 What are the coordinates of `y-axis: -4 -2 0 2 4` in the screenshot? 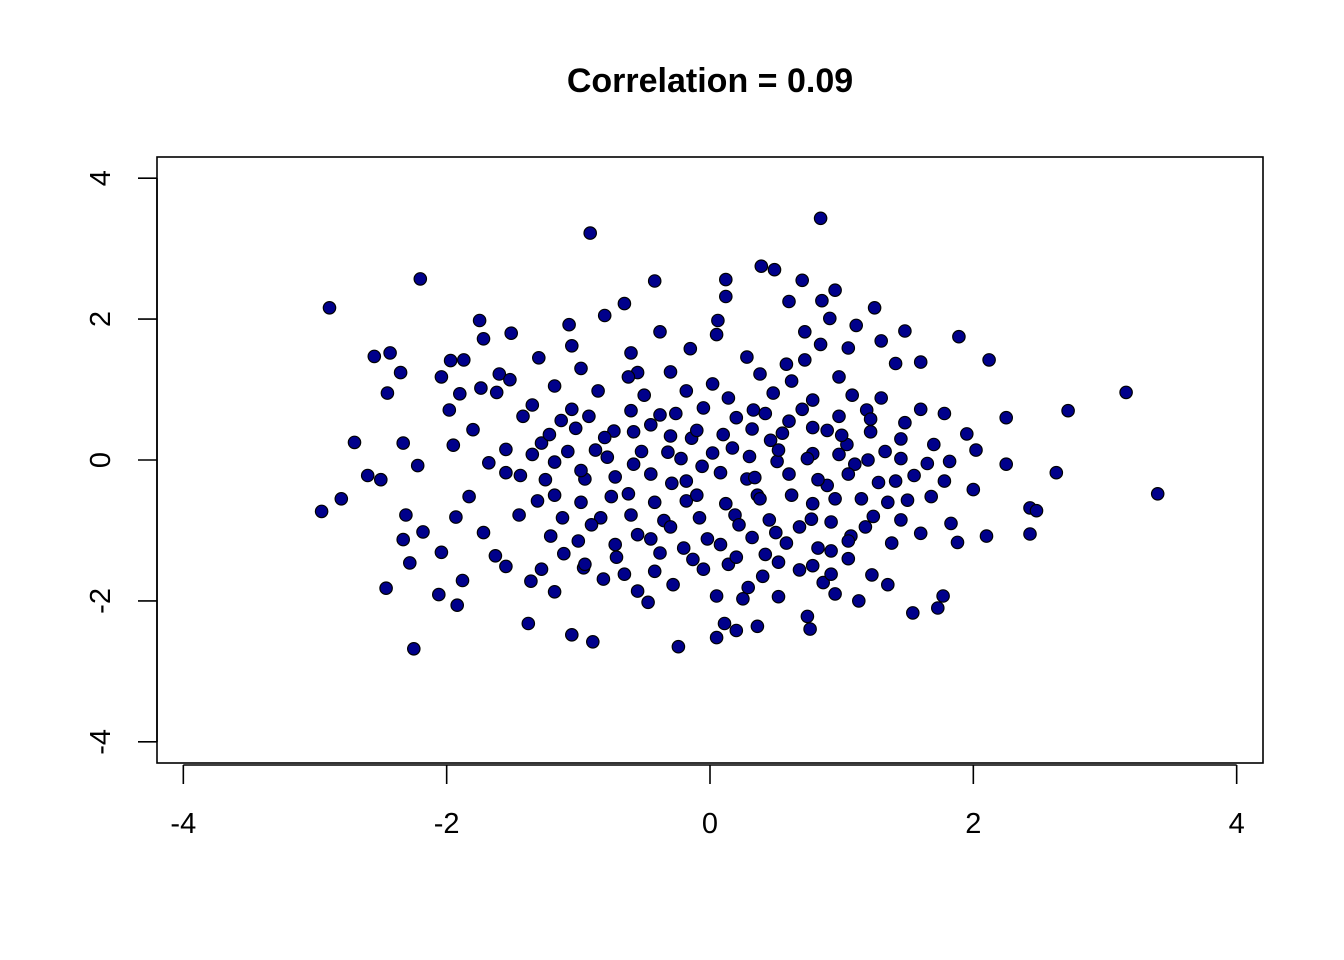 It's located at (121, 462).